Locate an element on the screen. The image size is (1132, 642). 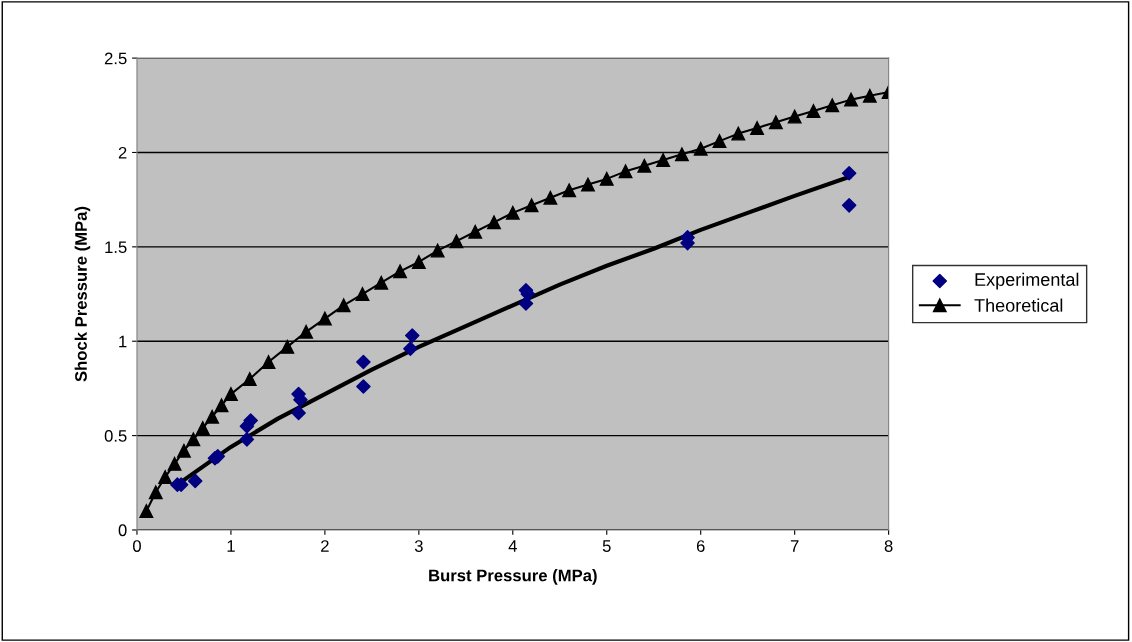
y-tick-label: 0 is located at coordinates (122, 530).